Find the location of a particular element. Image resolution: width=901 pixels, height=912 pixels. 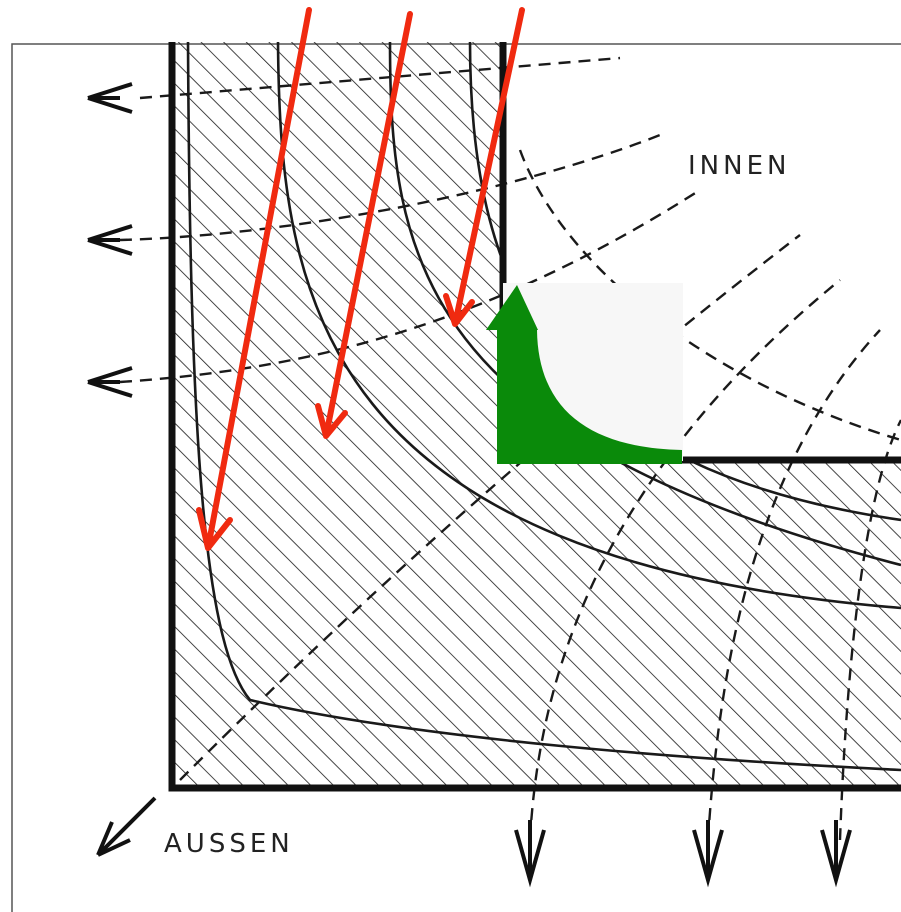

corner-marker-shape is located at coordinates (589, 397).